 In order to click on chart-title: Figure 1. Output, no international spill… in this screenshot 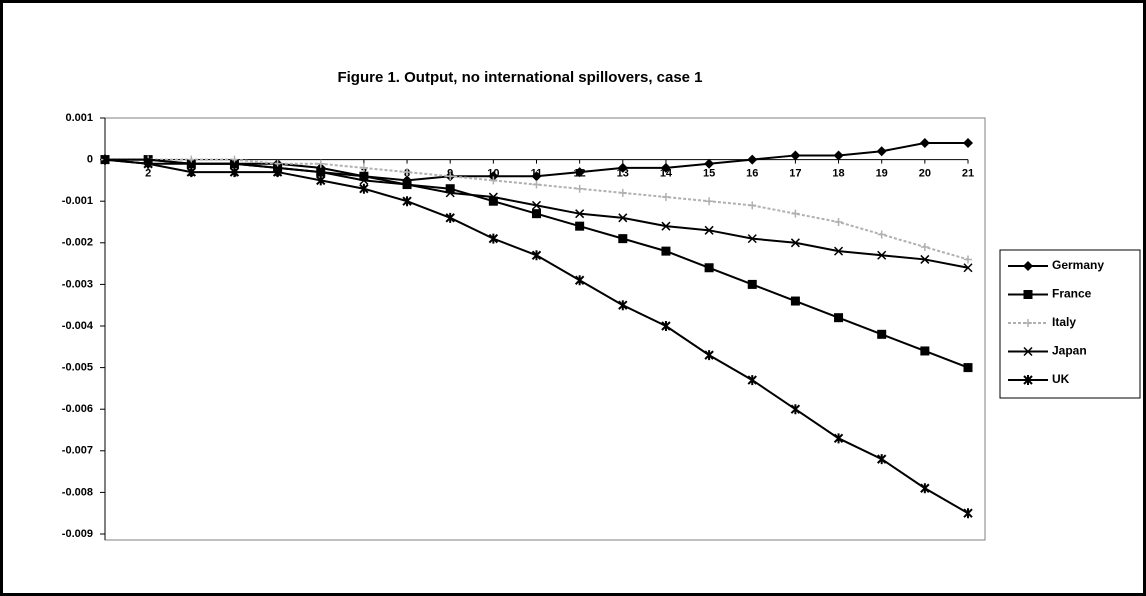, I will do `click(519, 77)`.